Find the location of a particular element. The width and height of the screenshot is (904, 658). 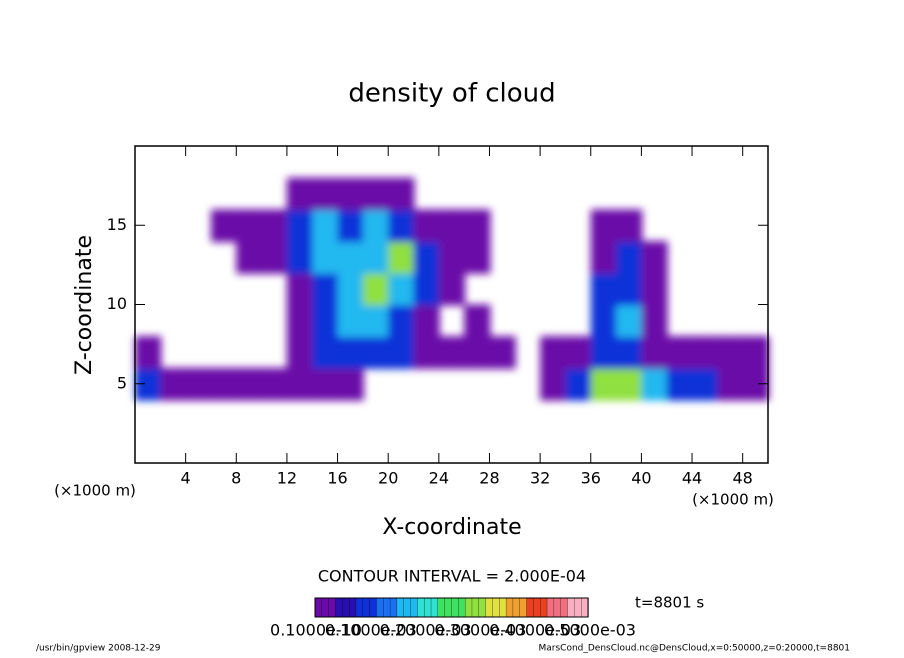

footer-left: /usr/bin/gpview 2008-12-29 is located at coordinates (98, 649).